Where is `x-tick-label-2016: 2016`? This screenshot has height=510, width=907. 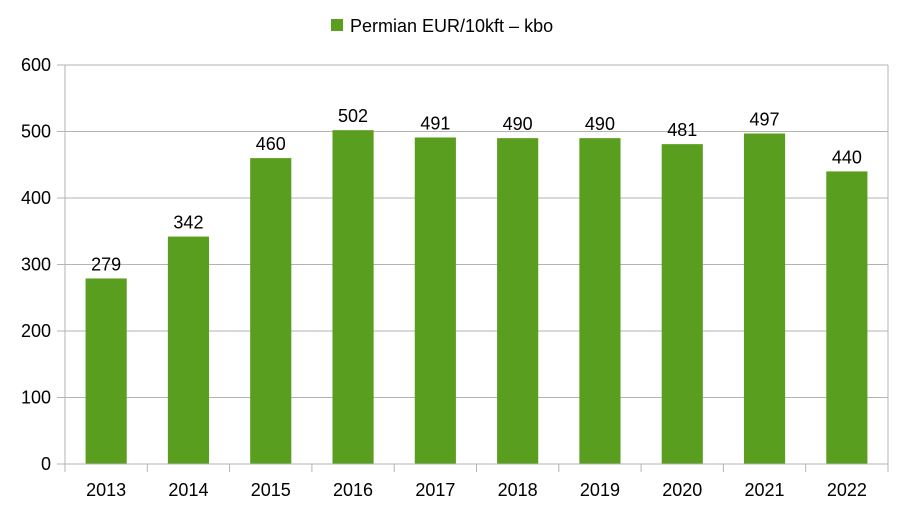
x-tick-label-2016: 2016 is located at coordinates (353, 490).